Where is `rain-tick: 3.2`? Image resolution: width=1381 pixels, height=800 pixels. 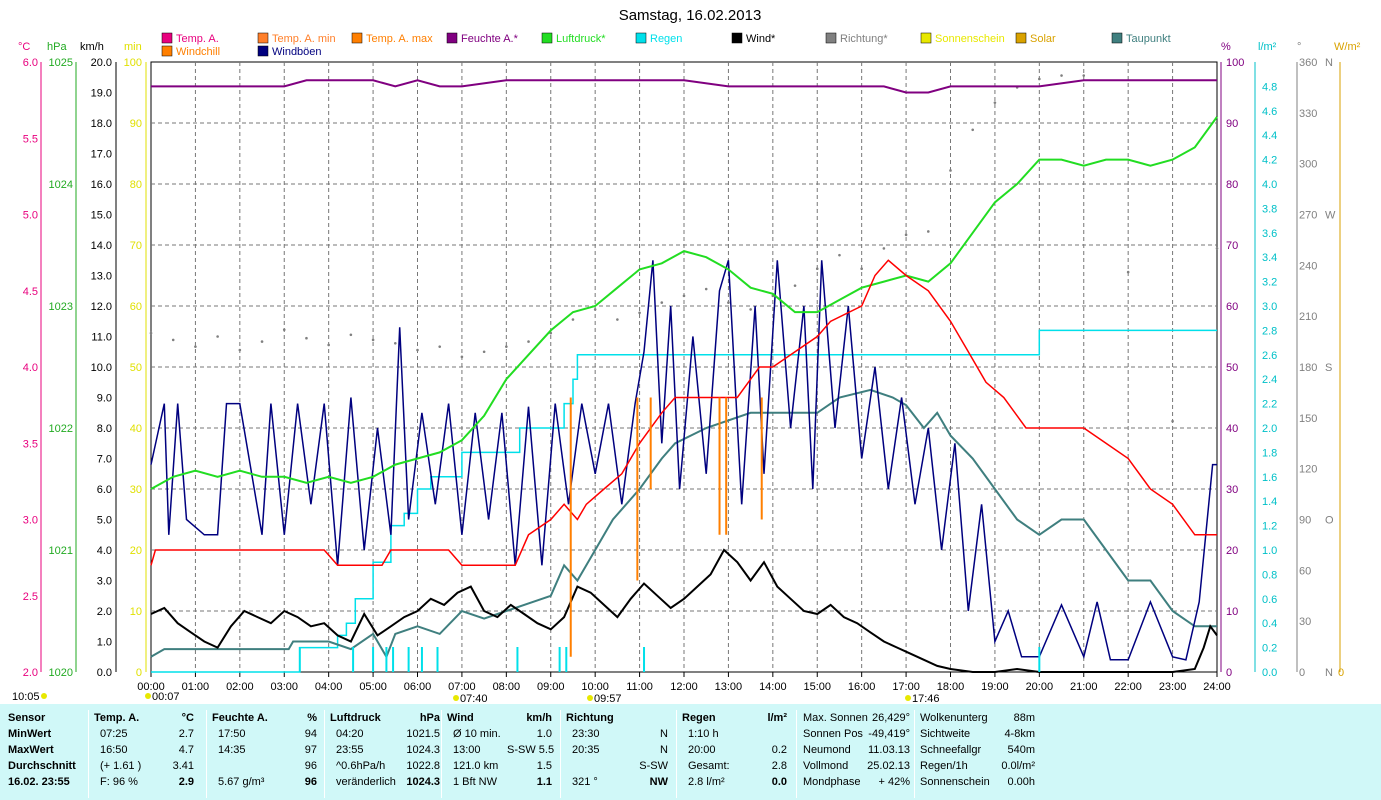 rain-tick: 3.2 is located at coordinates (1269, 283).